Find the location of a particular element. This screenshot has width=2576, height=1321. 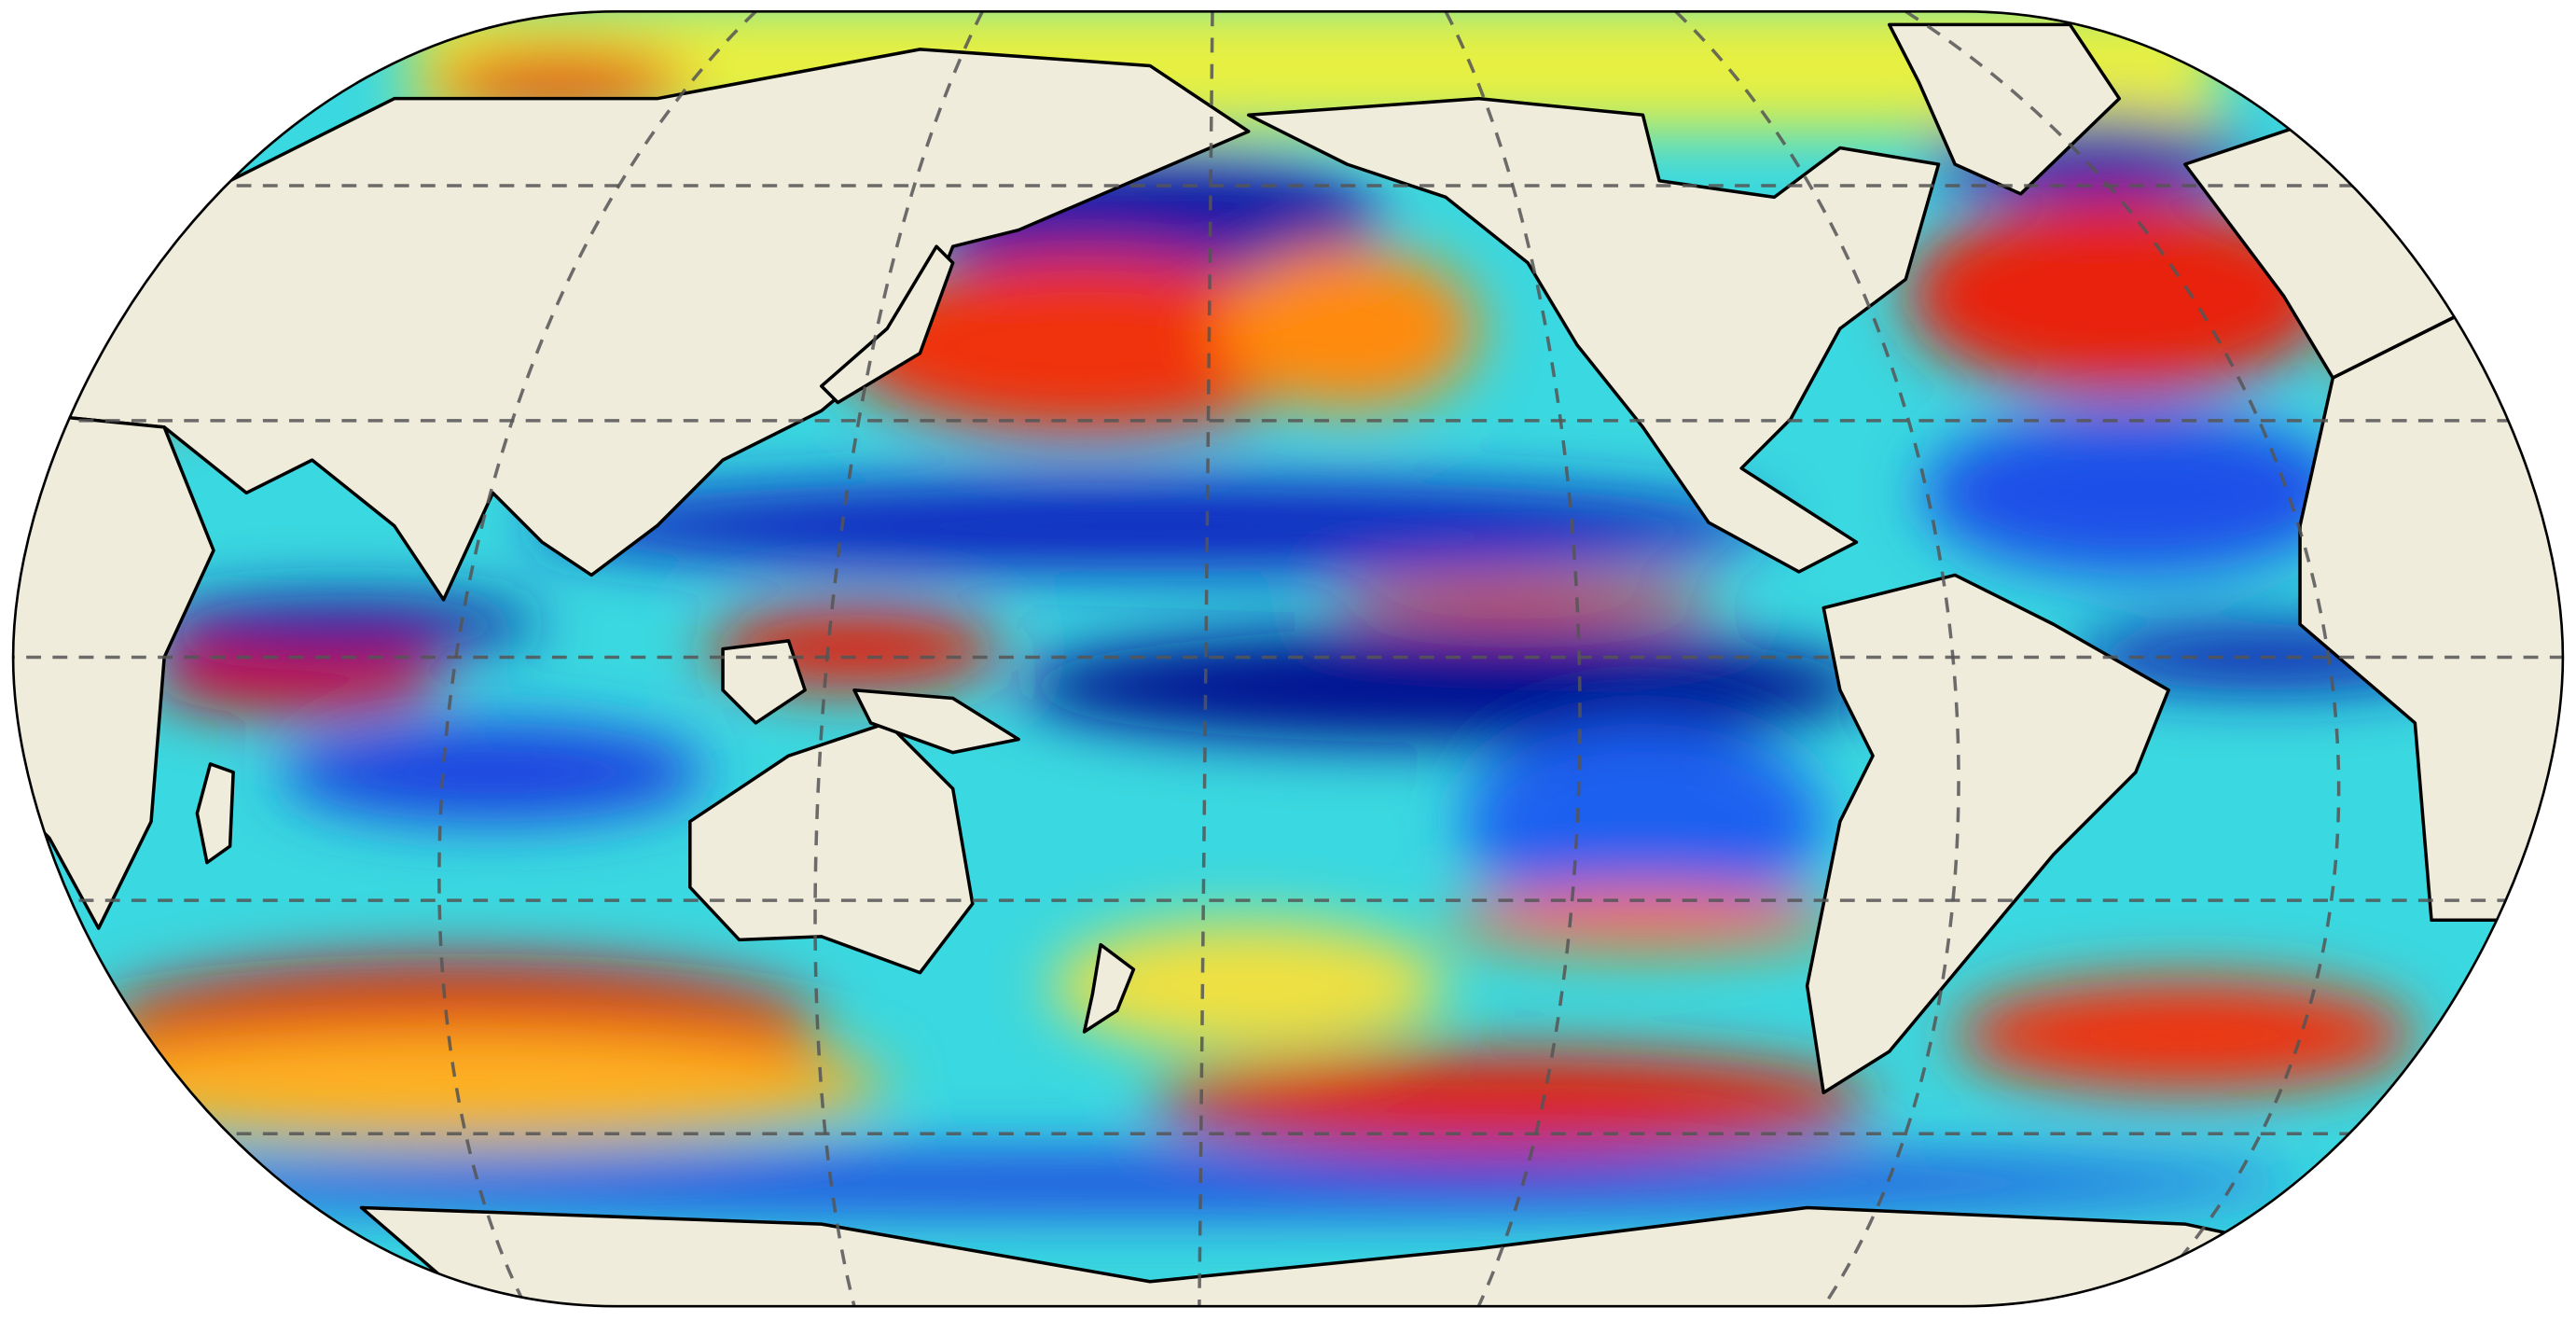

antarctica is located at coordinates (1330, 1256).